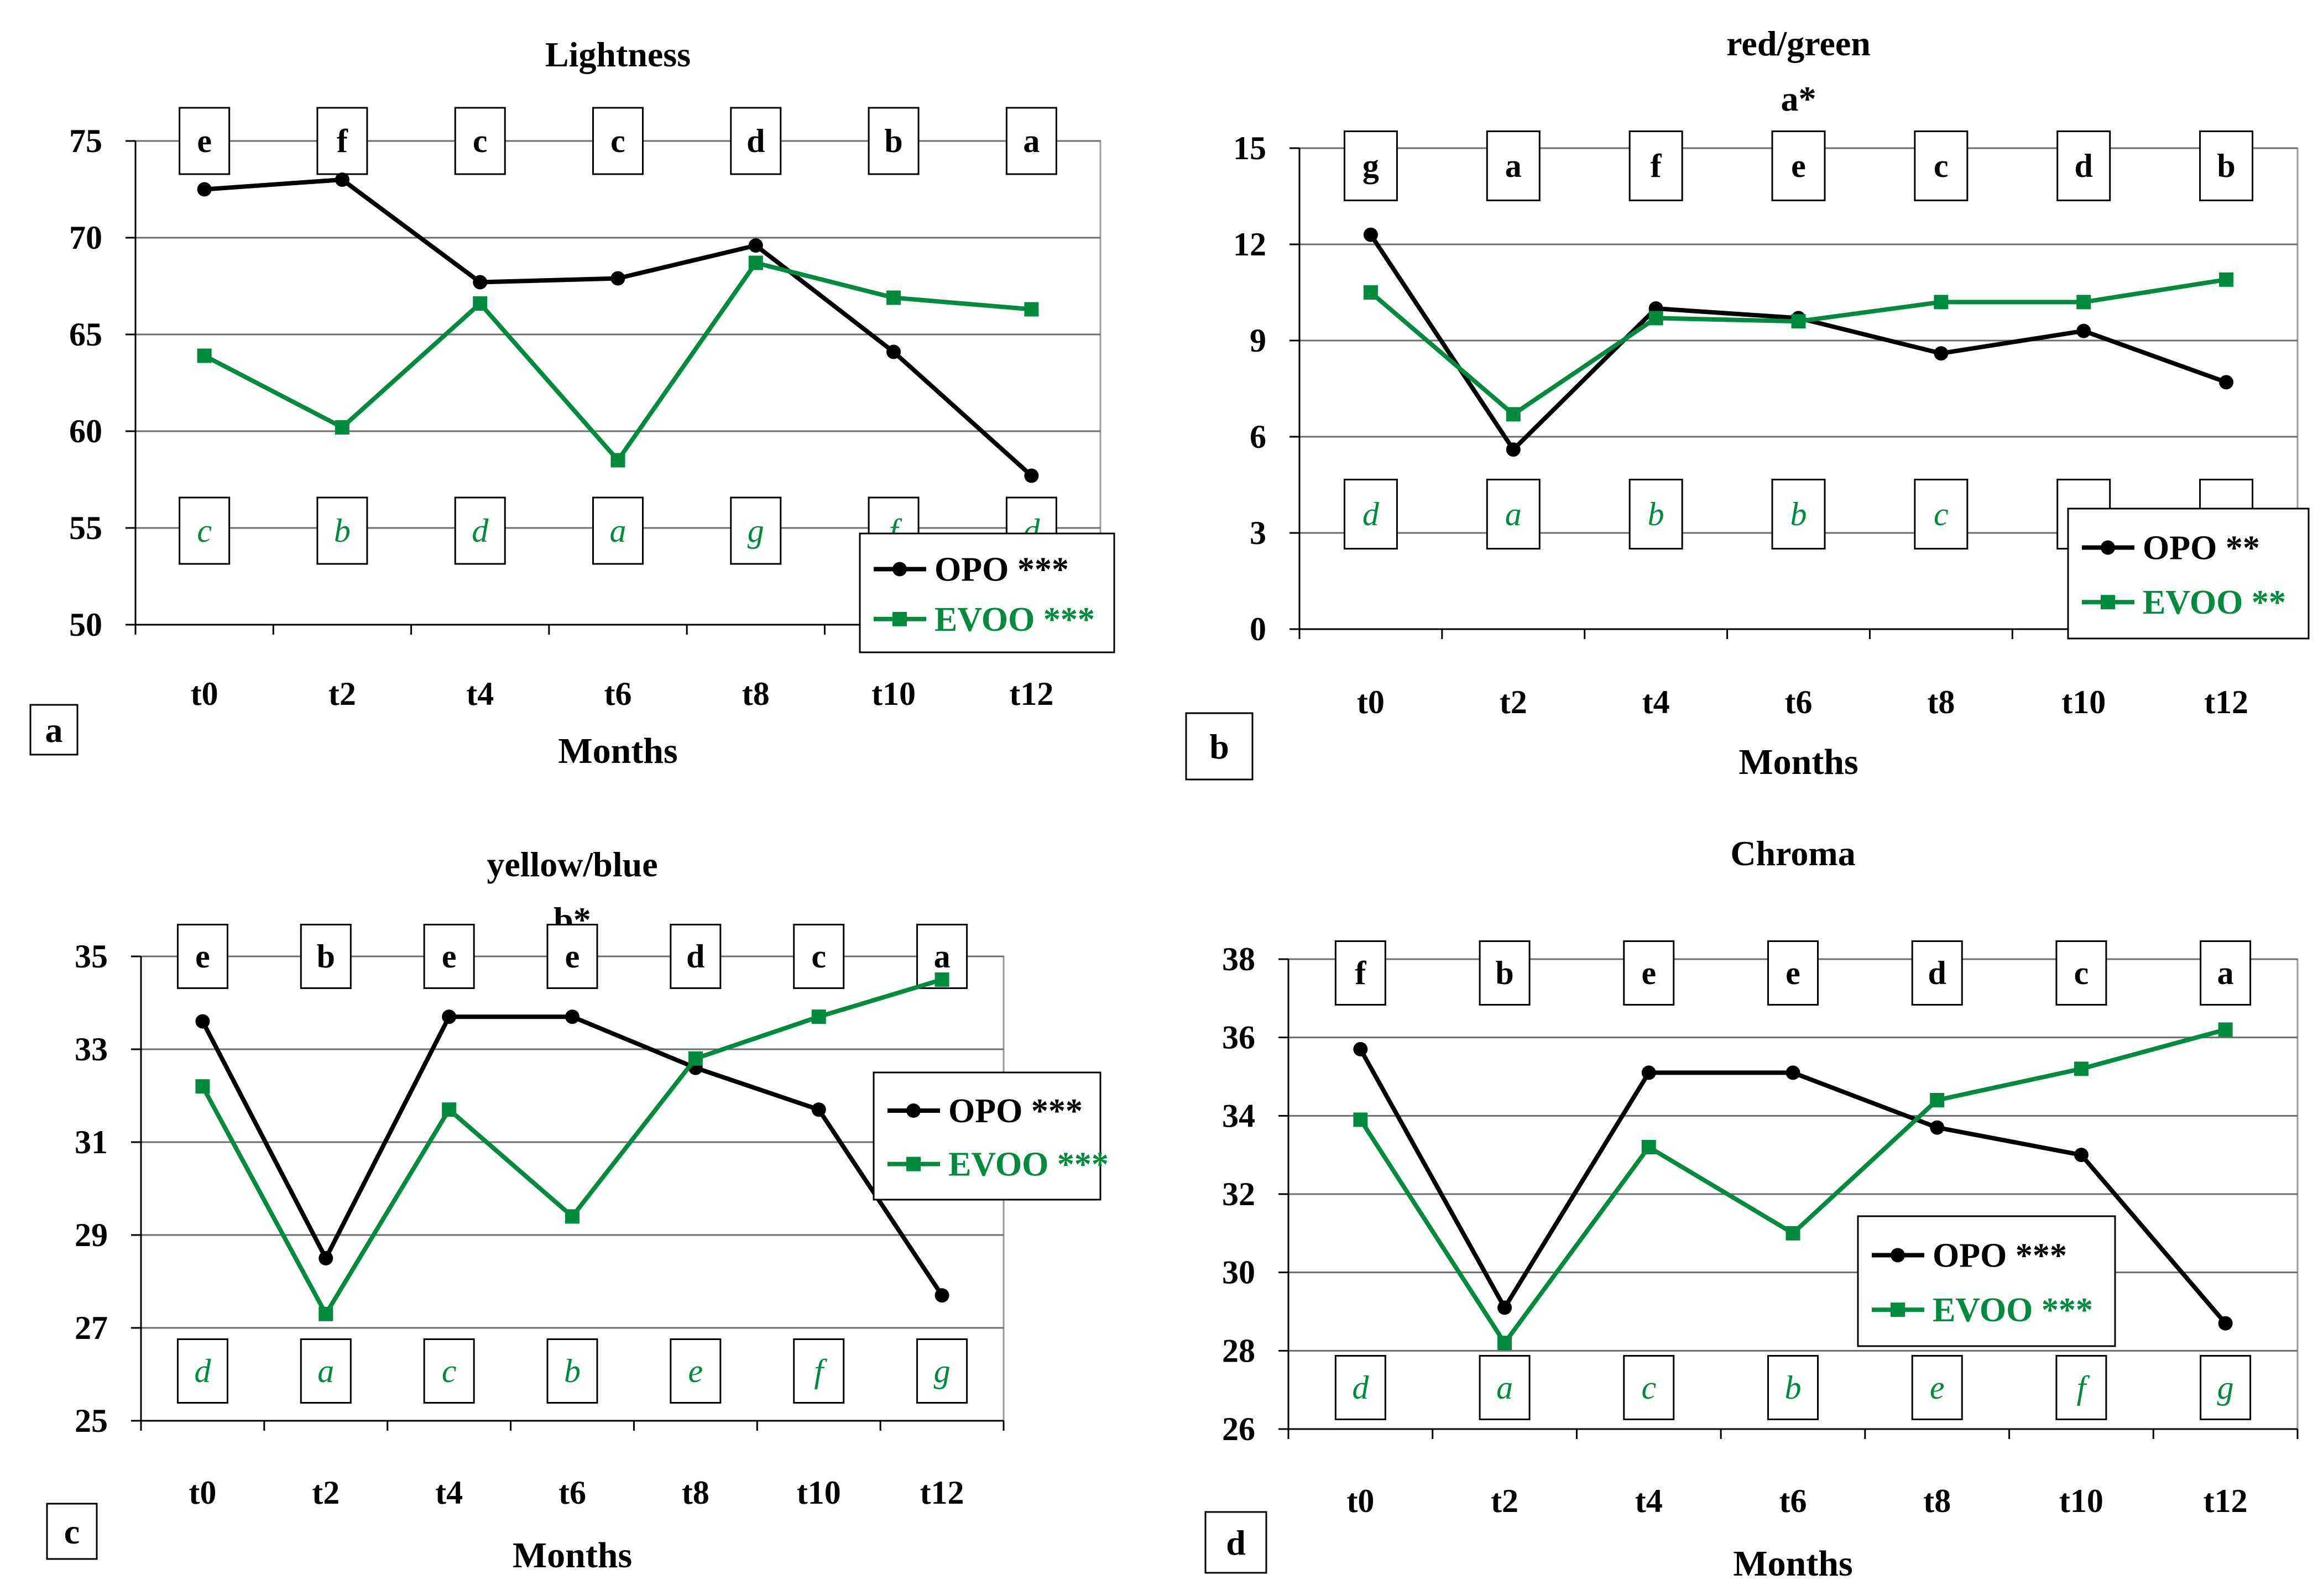 The image size is (2318, 1596). I want to click on evoo-group-letter: d, so click(481, 530).